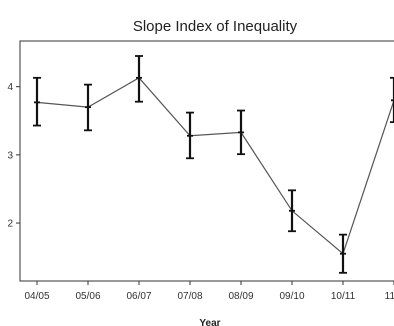 The height and width of the screenshot is (326, 394). What do you see at coordinates (138, 296) in the screenshot?
I see `x-tick-label-2: 06/07` at bounding box center [138, 296].